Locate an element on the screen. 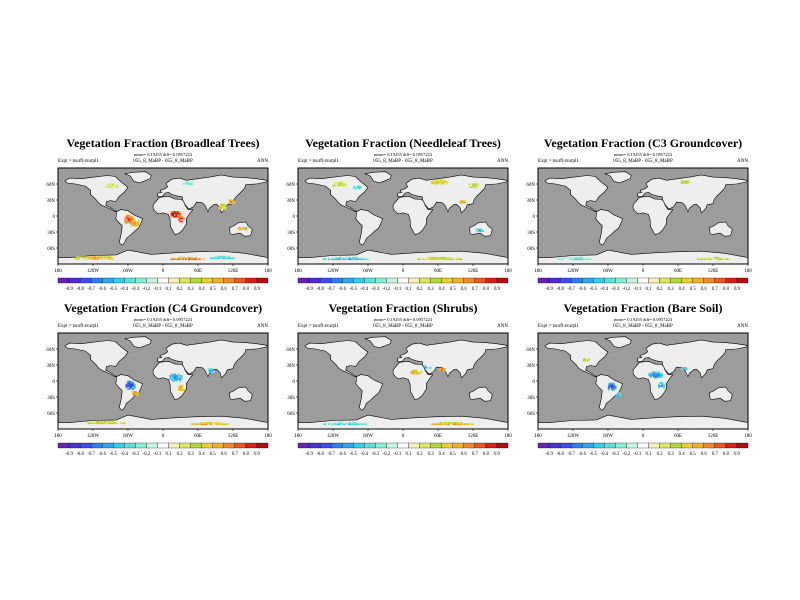  panel-title: Vegetation Fraction (C4 Groundcover) is located at coordinates (163, 308).